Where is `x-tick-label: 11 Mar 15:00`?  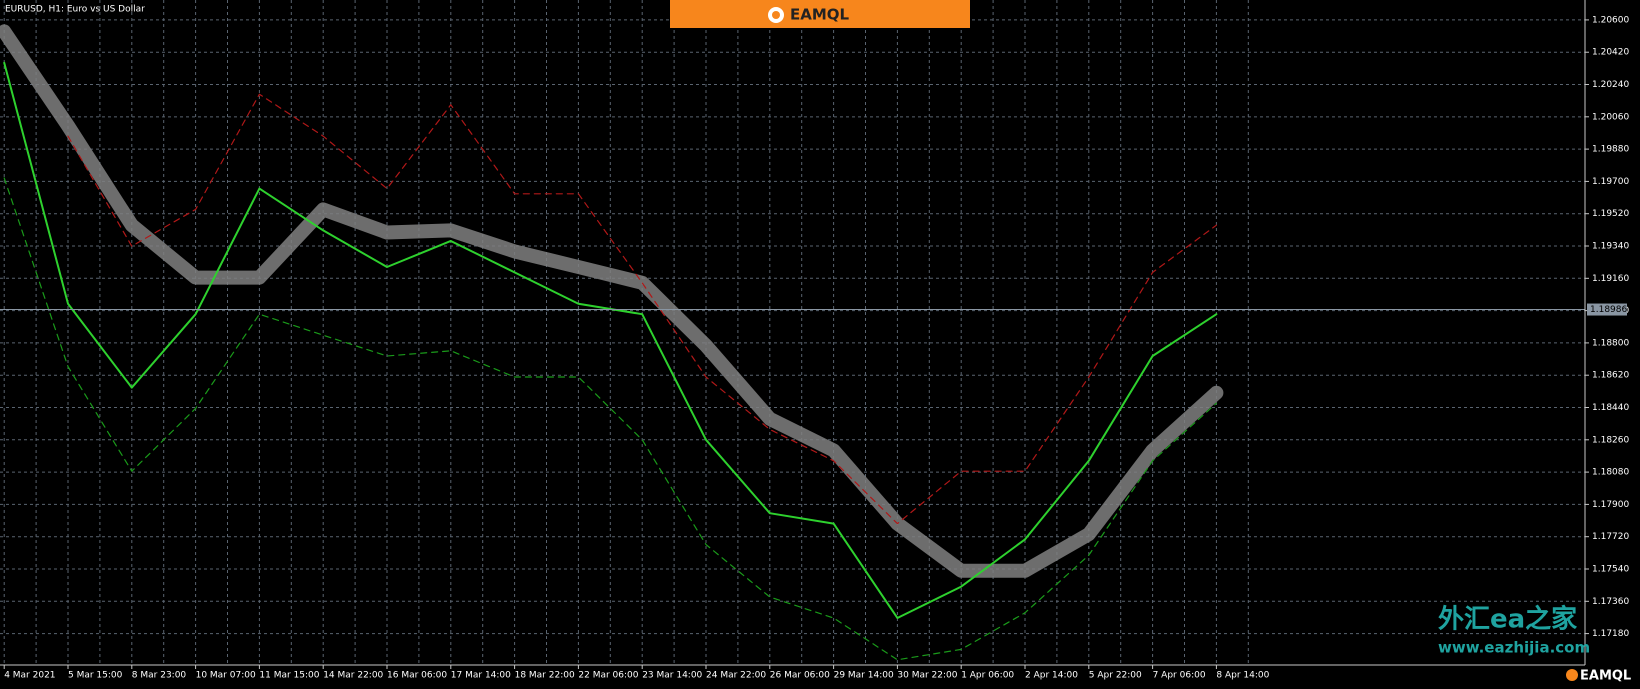 x-tick-label: 11 Mar 15:00 is located at coordinates (289, 676).